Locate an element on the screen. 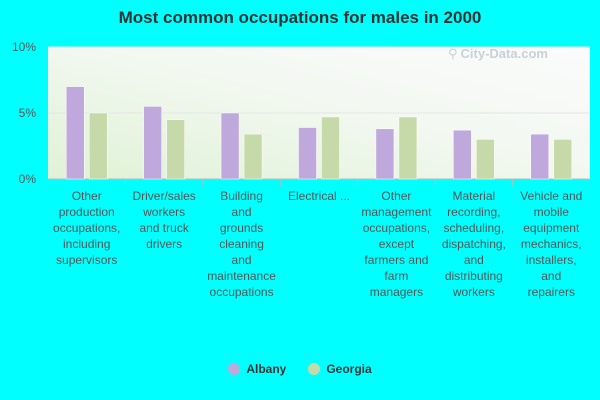 The image size is (600, 400). x-tick-label-line: installers, is located at coordinates (551, 260).